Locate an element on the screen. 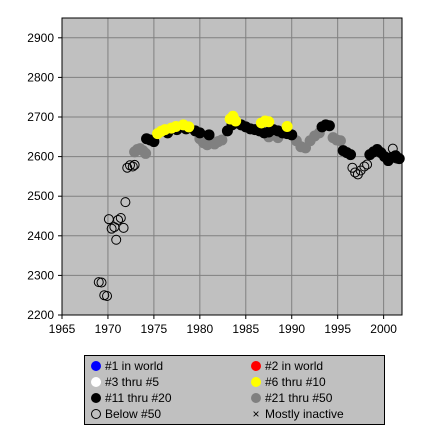 The width and height of the screenshot is (423, 441). y-tick-label: 2600 is located at coordinates (40, 157).